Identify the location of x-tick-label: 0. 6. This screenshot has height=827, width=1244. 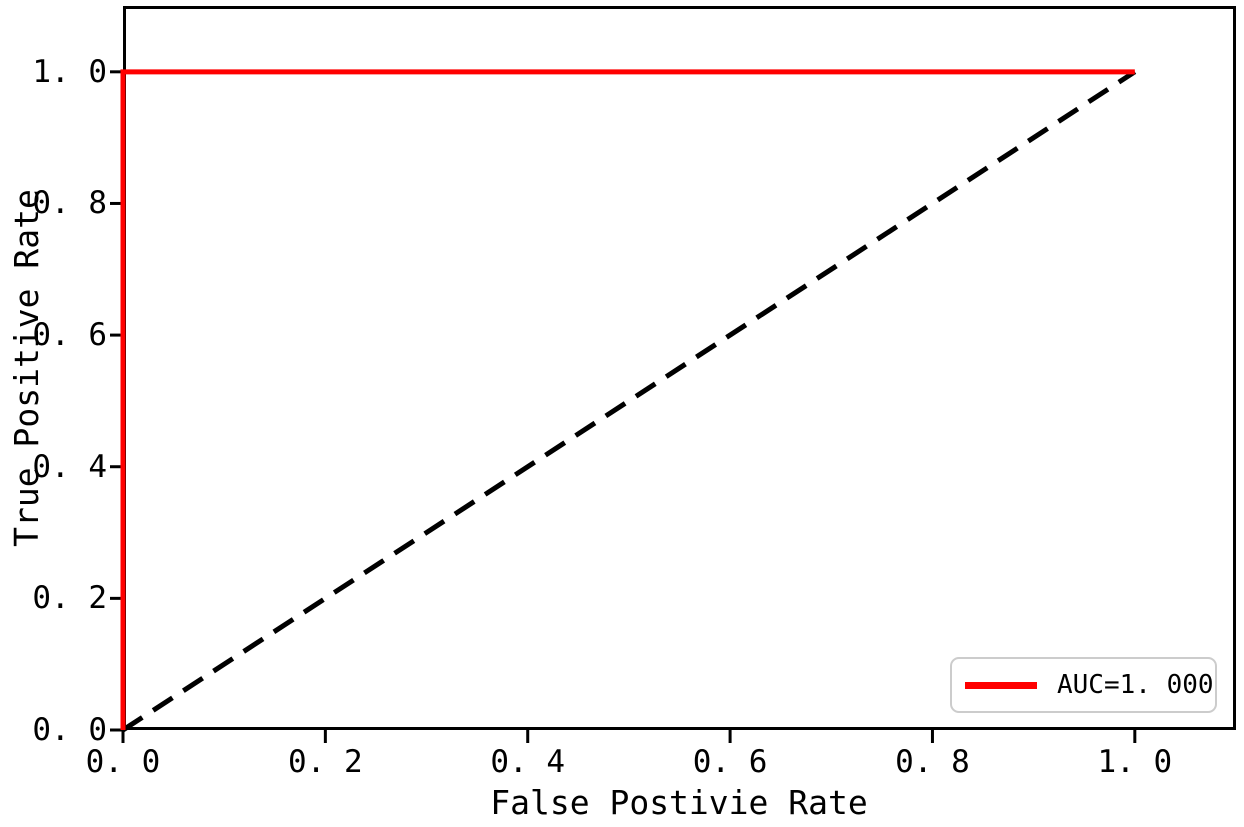
(730, 762).